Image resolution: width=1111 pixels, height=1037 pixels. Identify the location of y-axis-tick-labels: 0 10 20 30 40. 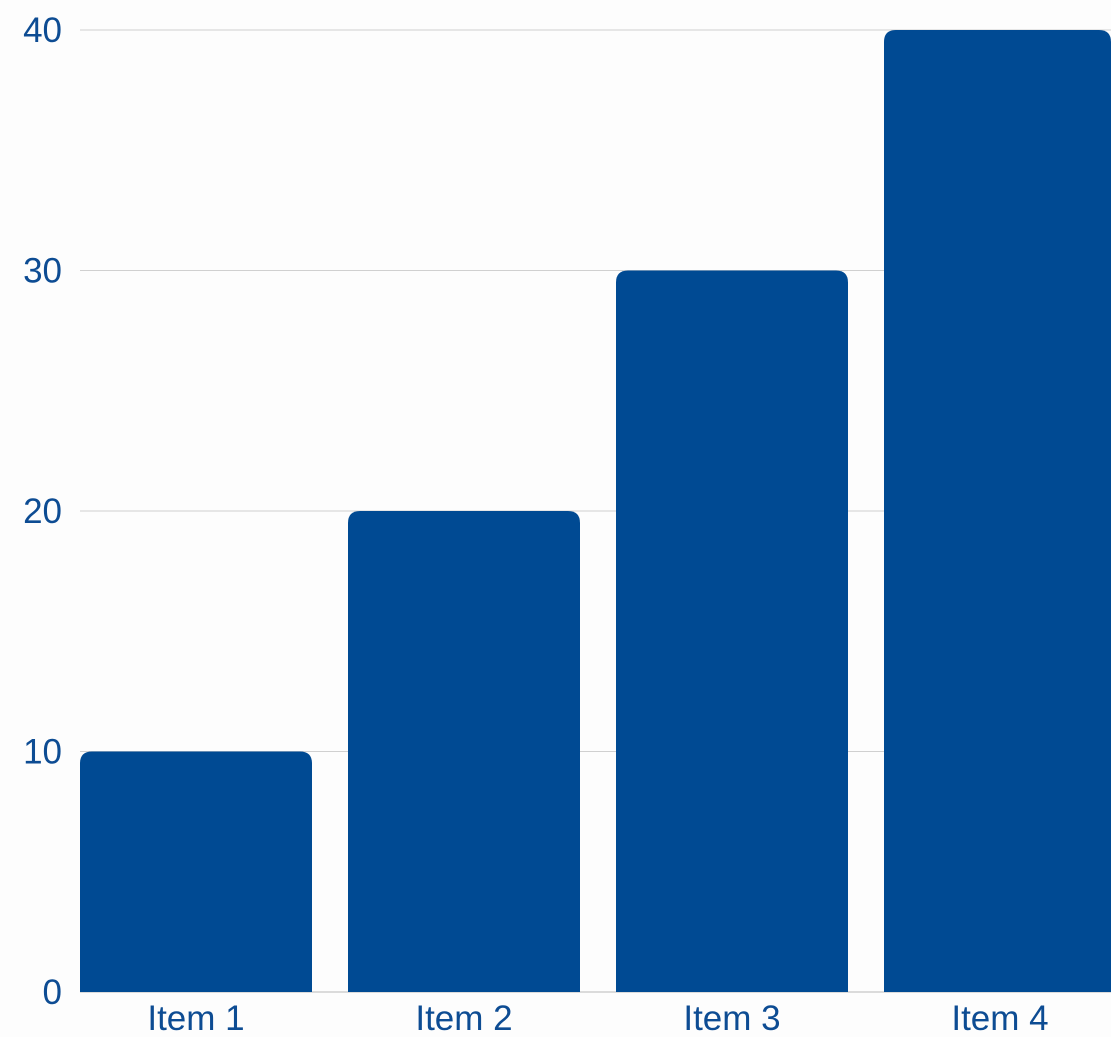
(42, 511).